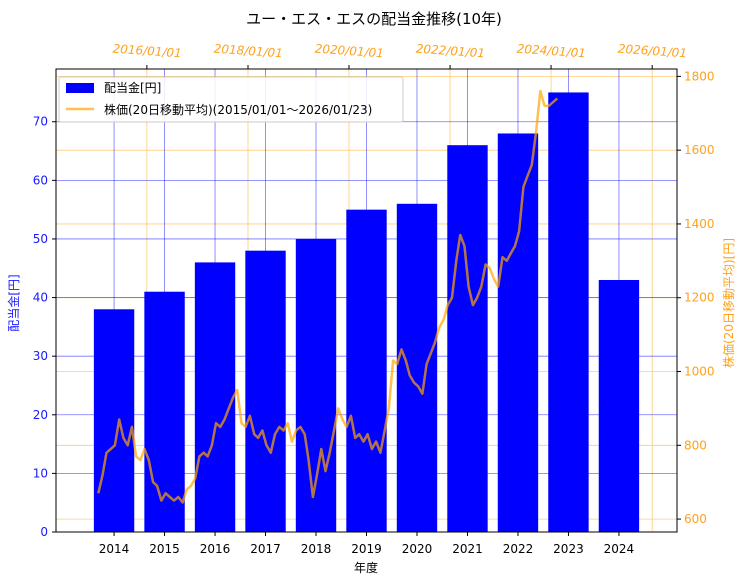  What do you see at coordinates (366, 567) in the screenshot?
I see `x-axis-label: 年度` at bounding box center [366, 567].